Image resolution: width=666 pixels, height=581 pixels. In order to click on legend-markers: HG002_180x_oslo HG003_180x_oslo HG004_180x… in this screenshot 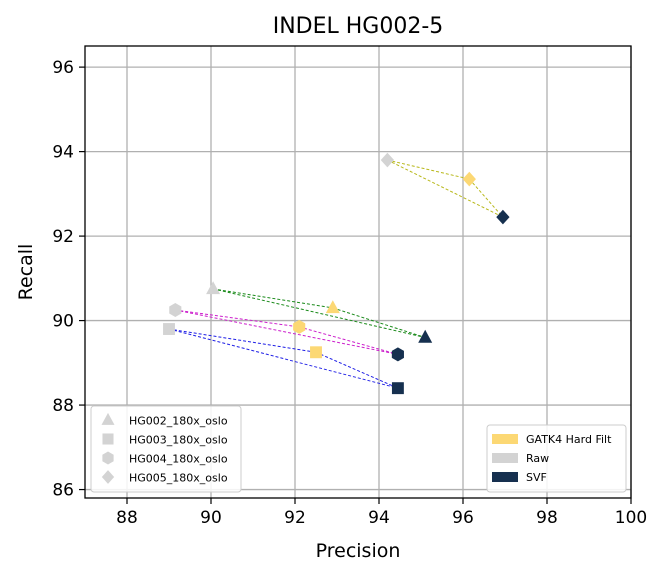, I will do `click(166, 449)`.